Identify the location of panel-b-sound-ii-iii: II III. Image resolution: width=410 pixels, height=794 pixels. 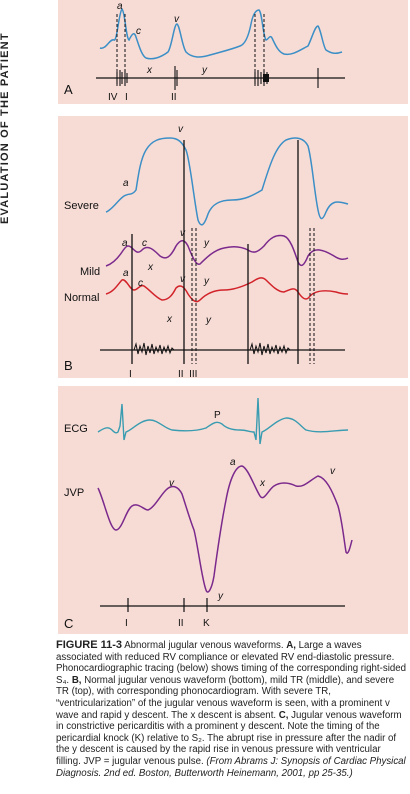
(187, 374).